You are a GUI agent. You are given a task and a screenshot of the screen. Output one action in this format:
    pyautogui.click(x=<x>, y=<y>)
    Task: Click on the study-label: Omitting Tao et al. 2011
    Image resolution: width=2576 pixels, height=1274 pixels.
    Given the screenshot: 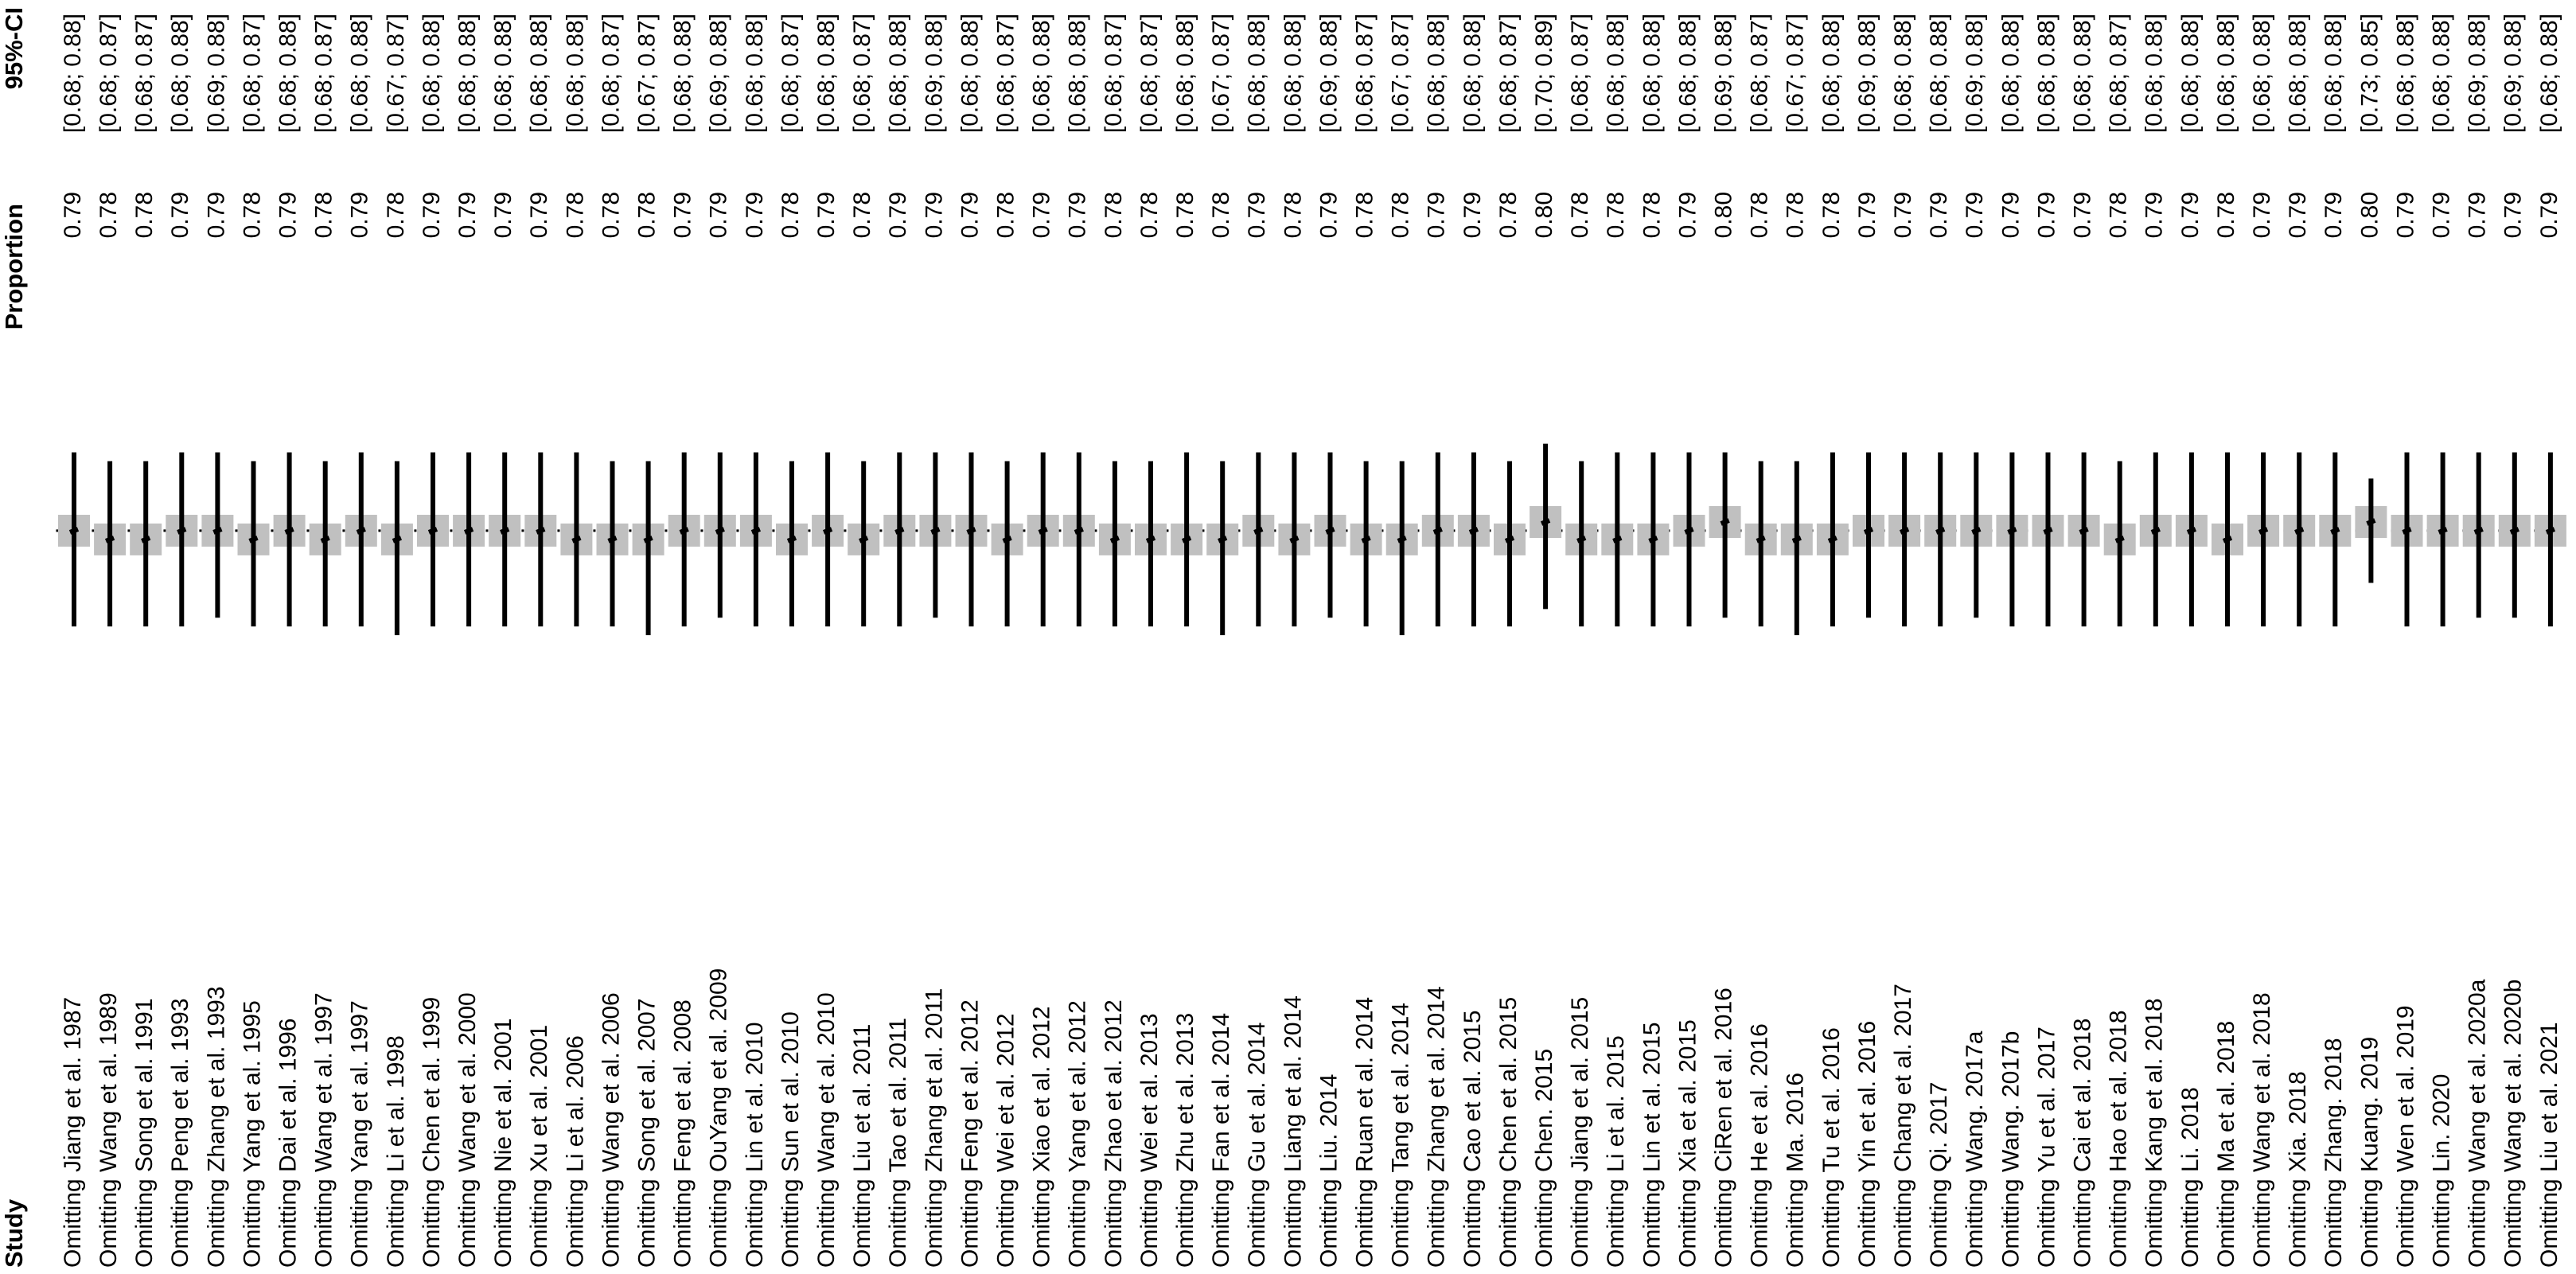 What is the action you would take?
    pyautogui.click(x=898, y=1143)
    